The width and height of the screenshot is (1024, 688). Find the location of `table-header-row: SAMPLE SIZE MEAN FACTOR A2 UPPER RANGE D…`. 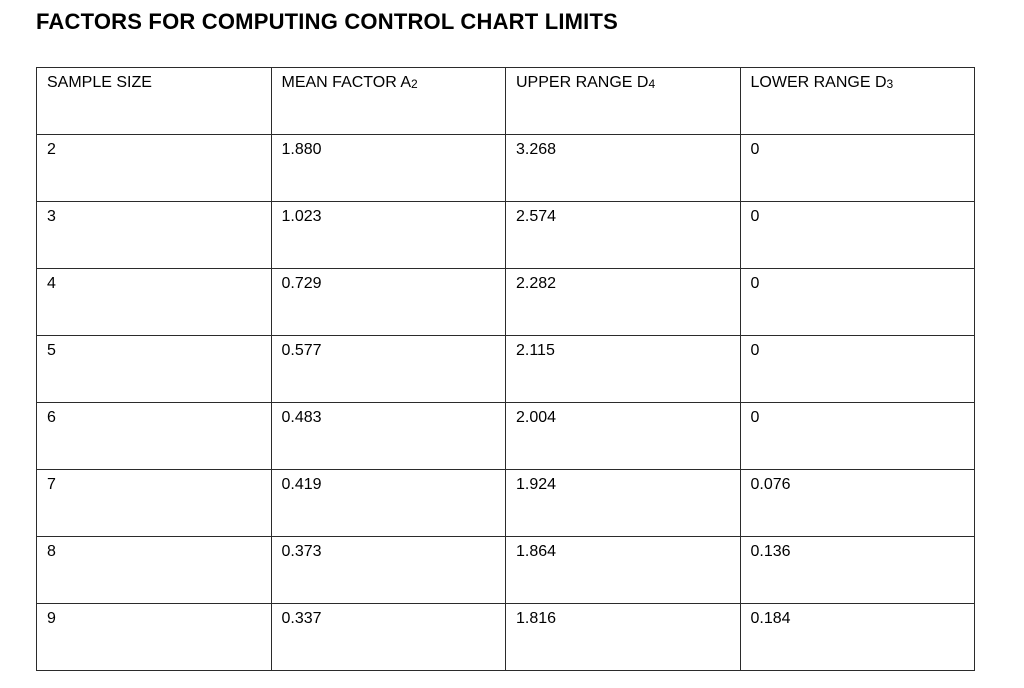

table-header-row: SAMPLE SIZE MEAN FACTOR A2 UPPER RANGE D… is located at coordinates (505, 101).